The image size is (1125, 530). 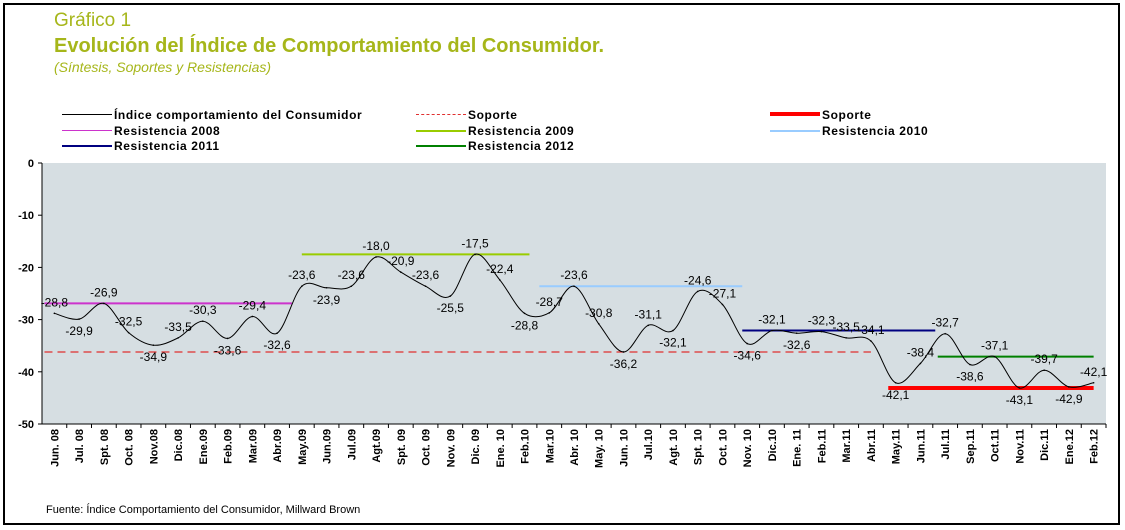 I want to click on x-tick-label: Mar.11, so click(x=847, y=446).